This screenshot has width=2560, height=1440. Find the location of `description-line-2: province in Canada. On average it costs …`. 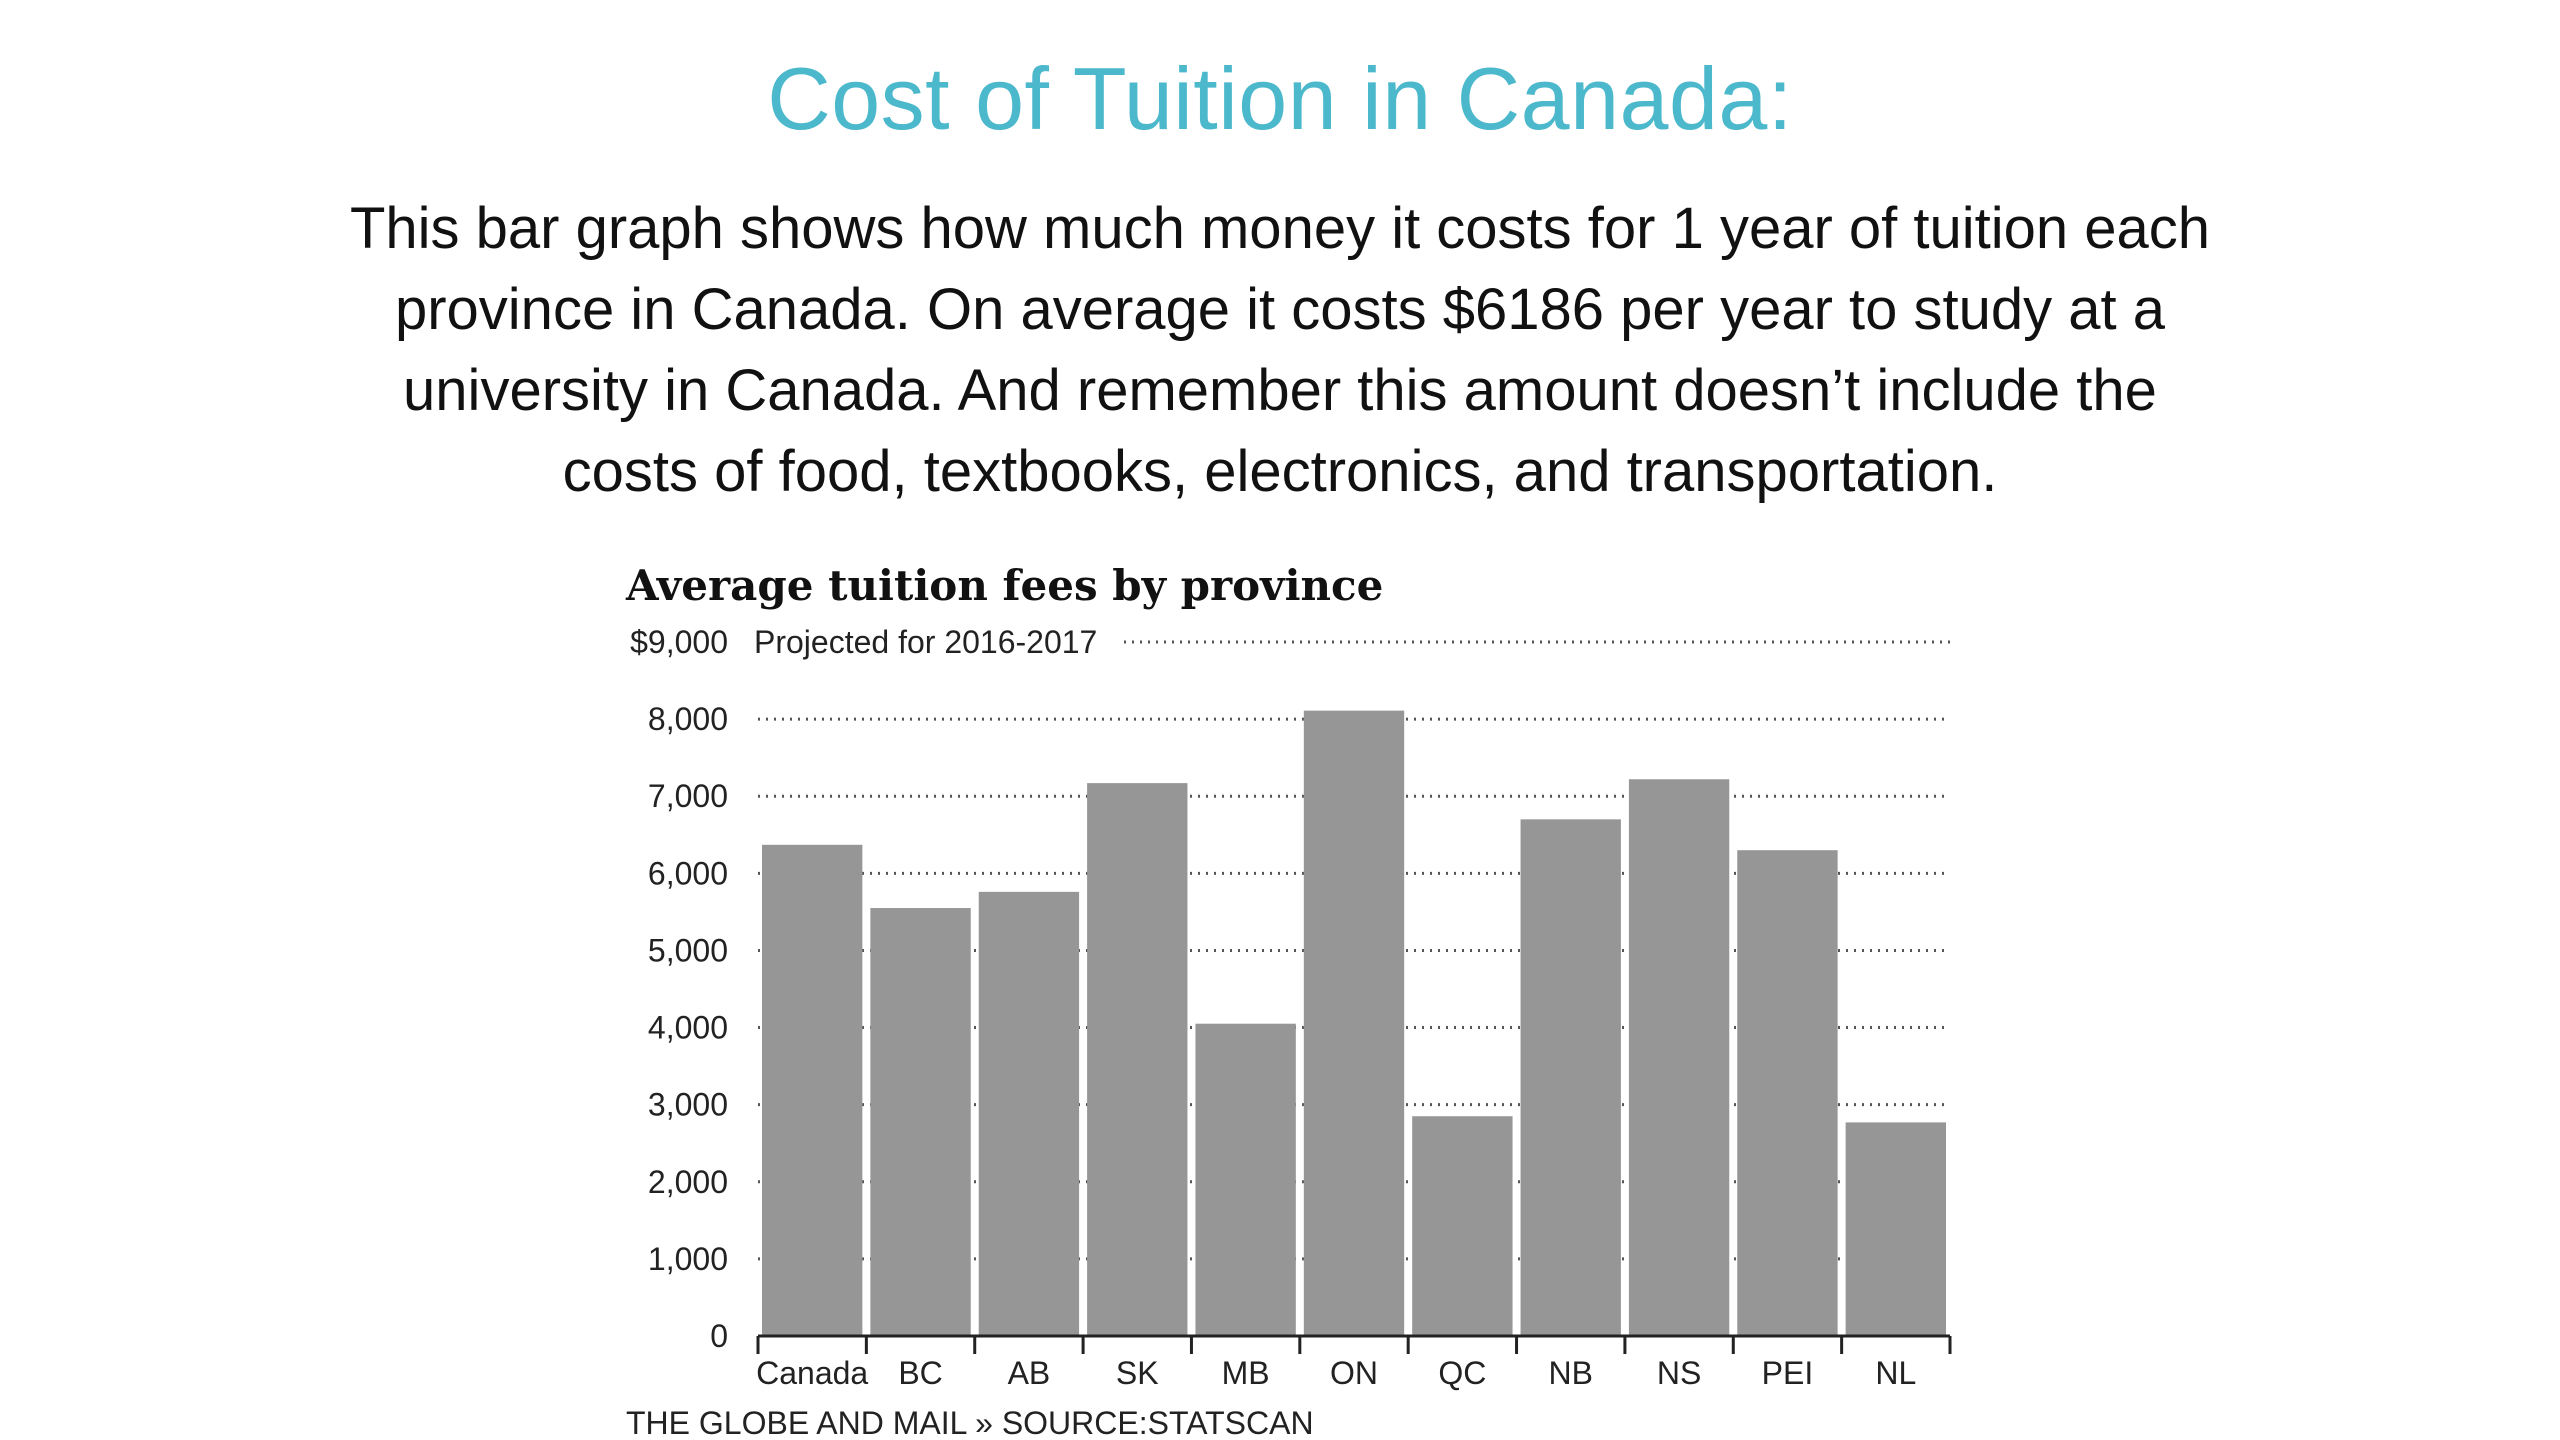

description-line-2: province in Canada. On average it costs … is located at coordinates (1280, 309).